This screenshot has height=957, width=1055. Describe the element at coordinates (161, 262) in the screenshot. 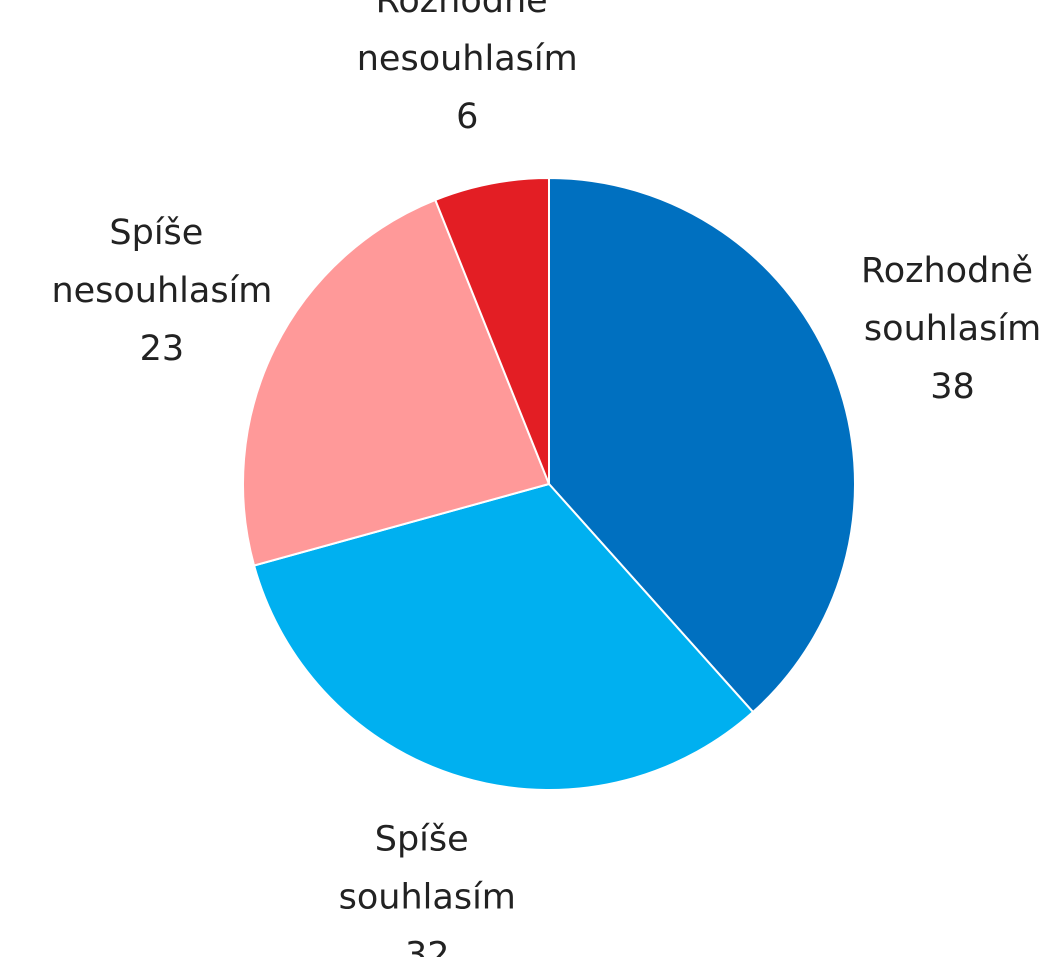

I see `slice-label: Spíše nesouhlasím` at that location.